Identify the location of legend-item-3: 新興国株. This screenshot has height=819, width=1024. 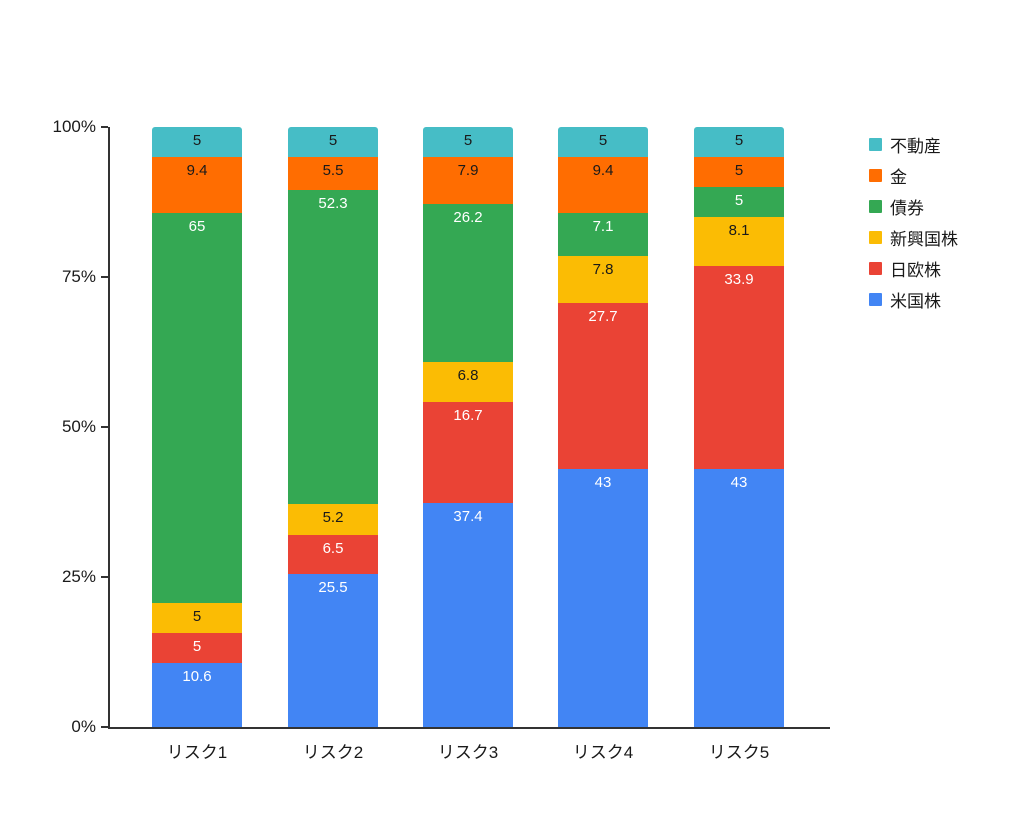
(913, 237).